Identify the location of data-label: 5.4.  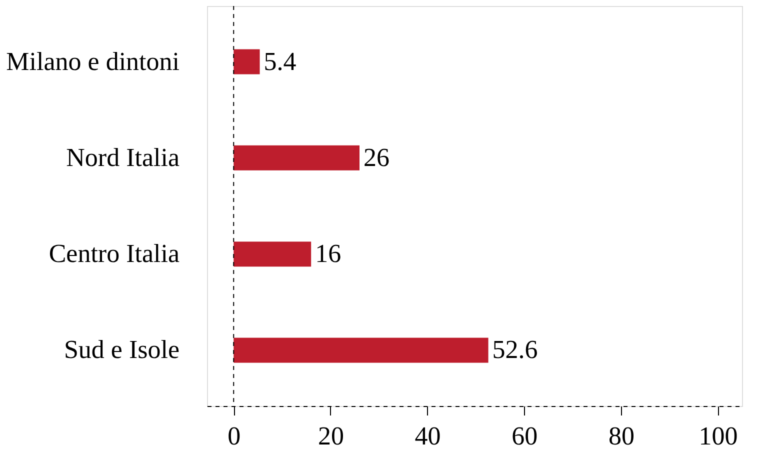
(280, 61).